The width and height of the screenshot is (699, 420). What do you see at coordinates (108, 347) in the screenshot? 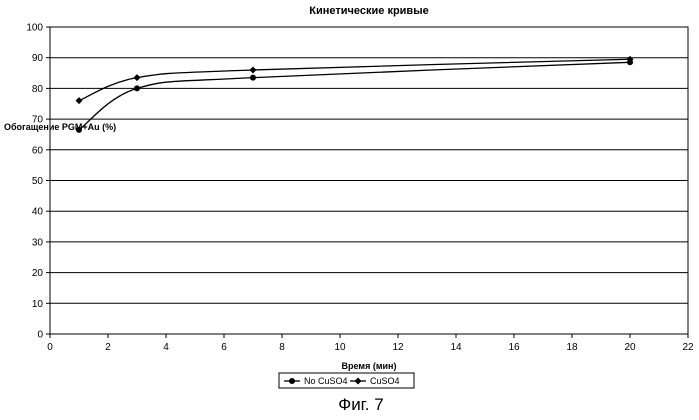
I see `x-tick-label: 2` at bounding box center [108, 347].